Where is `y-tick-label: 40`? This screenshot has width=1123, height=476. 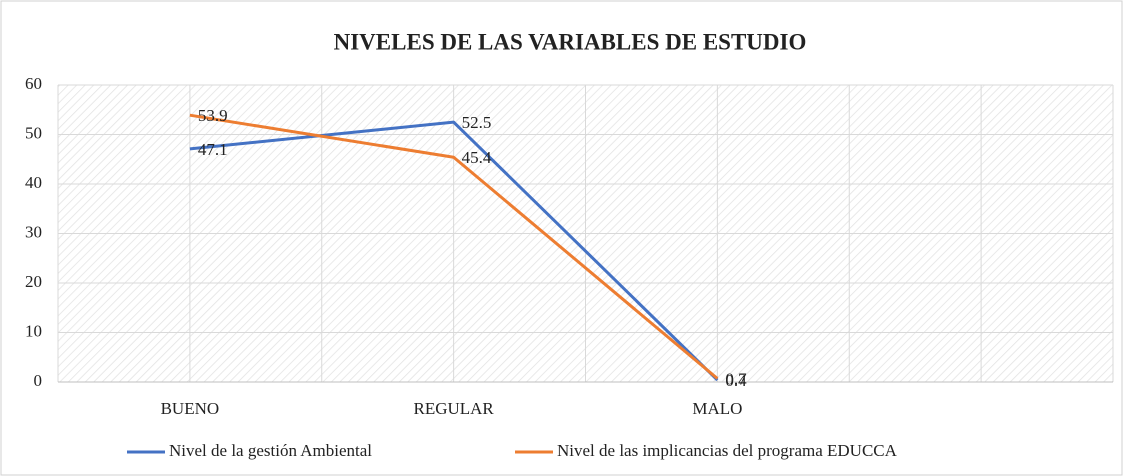
y-tick-label: 40 is located at coordinates (33, 182).